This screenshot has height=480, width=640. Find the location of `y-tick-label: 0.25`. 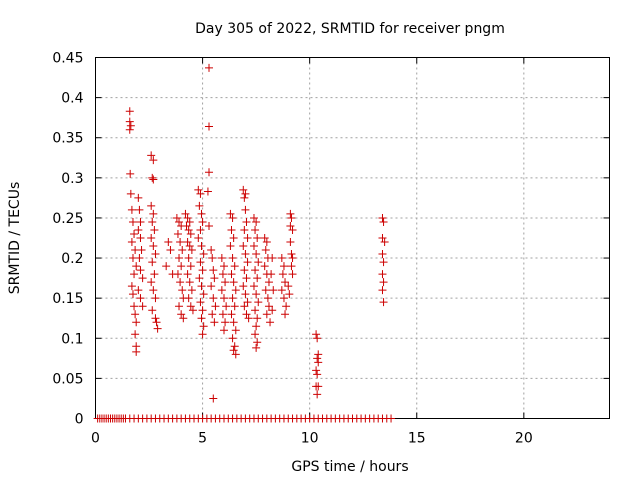

y-tick-label: 0.25 is located at coordinates (67, 219).